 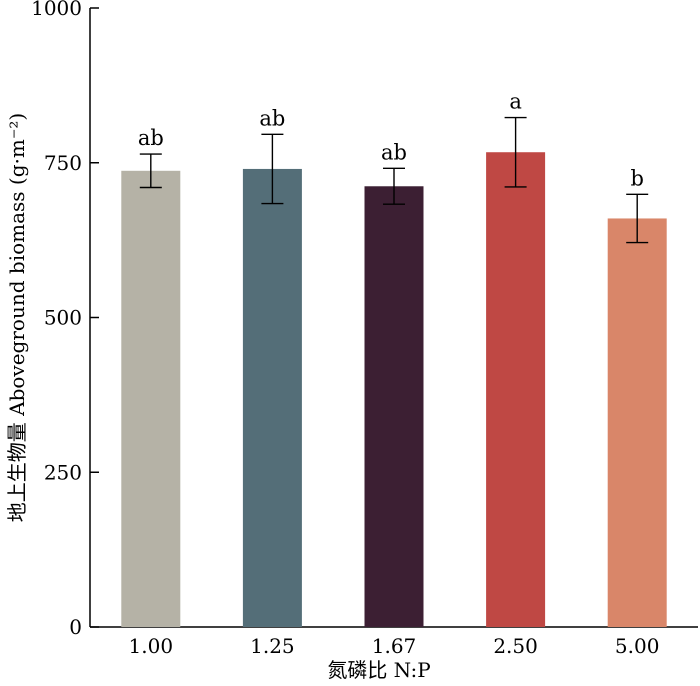 I want to click on x-tick-label: 1.67, so click(x=394, y=646).